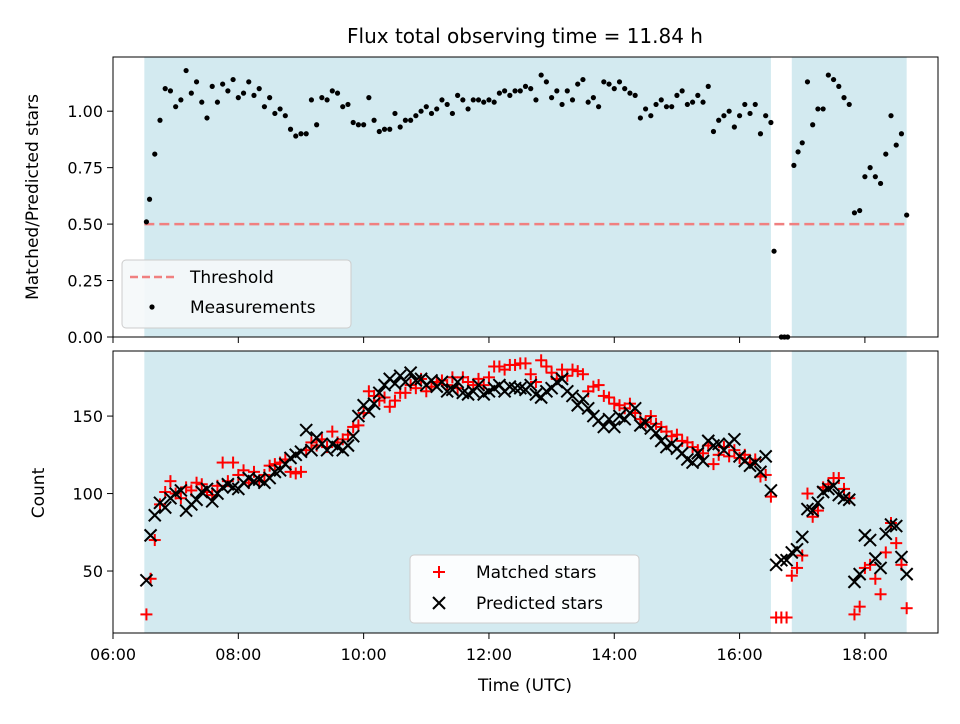 This screenshot has height=724, width=960. I want to click on y-tick-label: 150, so click(87, 416).